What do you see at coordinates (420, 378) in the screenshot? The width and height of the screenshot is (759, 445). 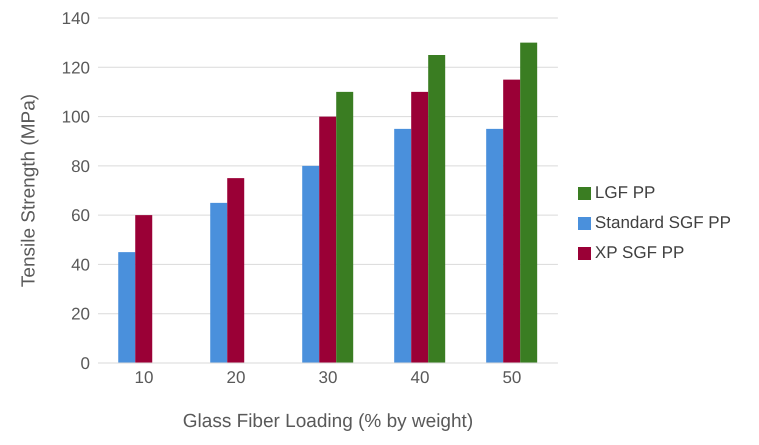 I see `x-tick-label: 40` at bounding box center [420, 378].